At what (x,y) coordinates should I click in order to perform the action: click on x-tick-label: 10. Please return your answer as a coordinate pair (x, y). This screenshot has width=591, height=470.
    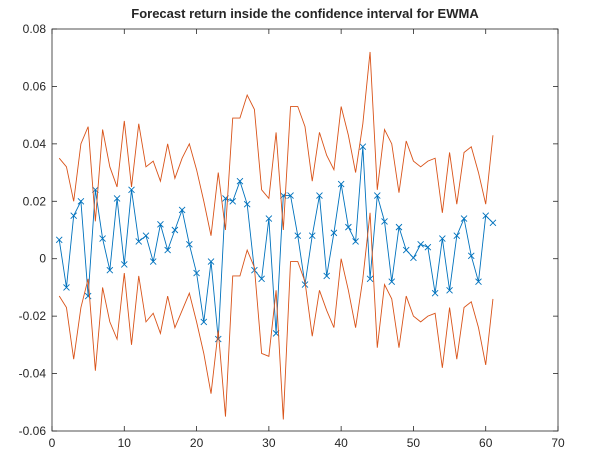
    Looking at the image, I should click on (125, 443).